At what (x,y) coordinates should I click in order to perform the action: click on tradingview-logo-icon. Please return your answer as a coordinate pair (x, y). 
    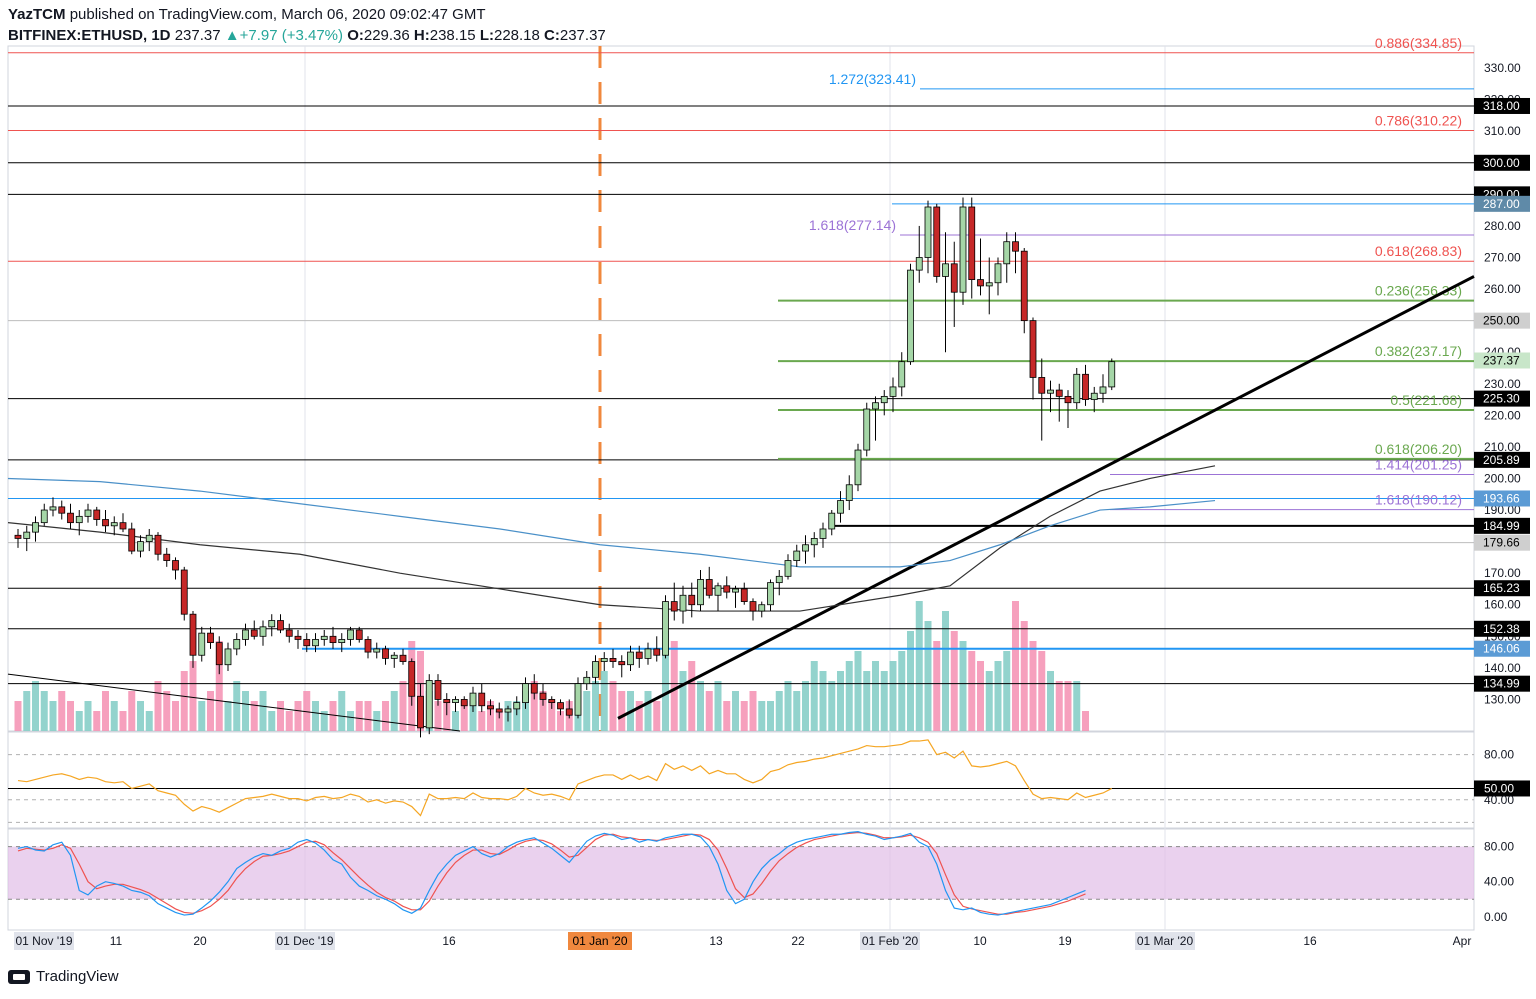
    Looking at the image, I should click on (19, 976).